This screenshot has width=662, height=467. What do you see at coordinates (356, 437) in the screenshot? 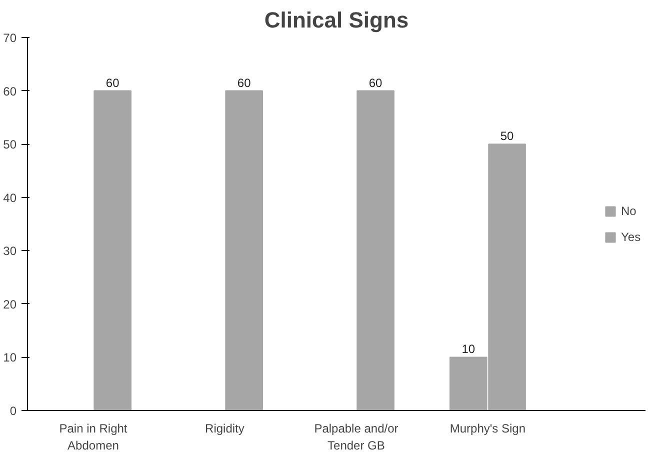
I see `x-tick-label: Palpable and/or Tender GB` at bounding box center [356, 437].